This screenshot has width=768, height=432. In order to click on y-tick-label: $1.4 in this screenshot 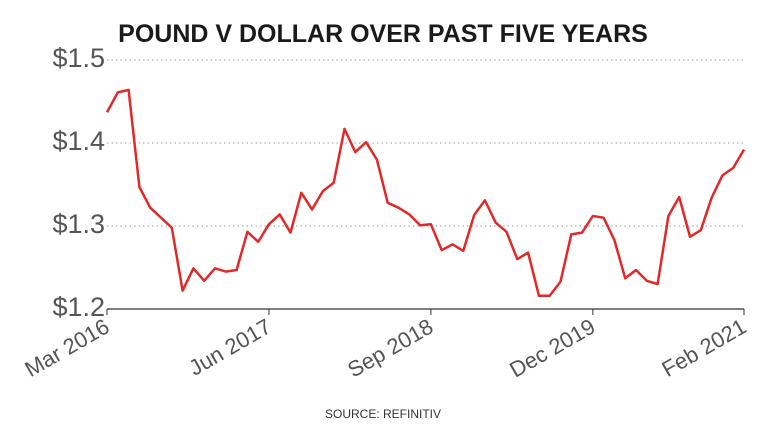, I will do `click(78, 141)`.